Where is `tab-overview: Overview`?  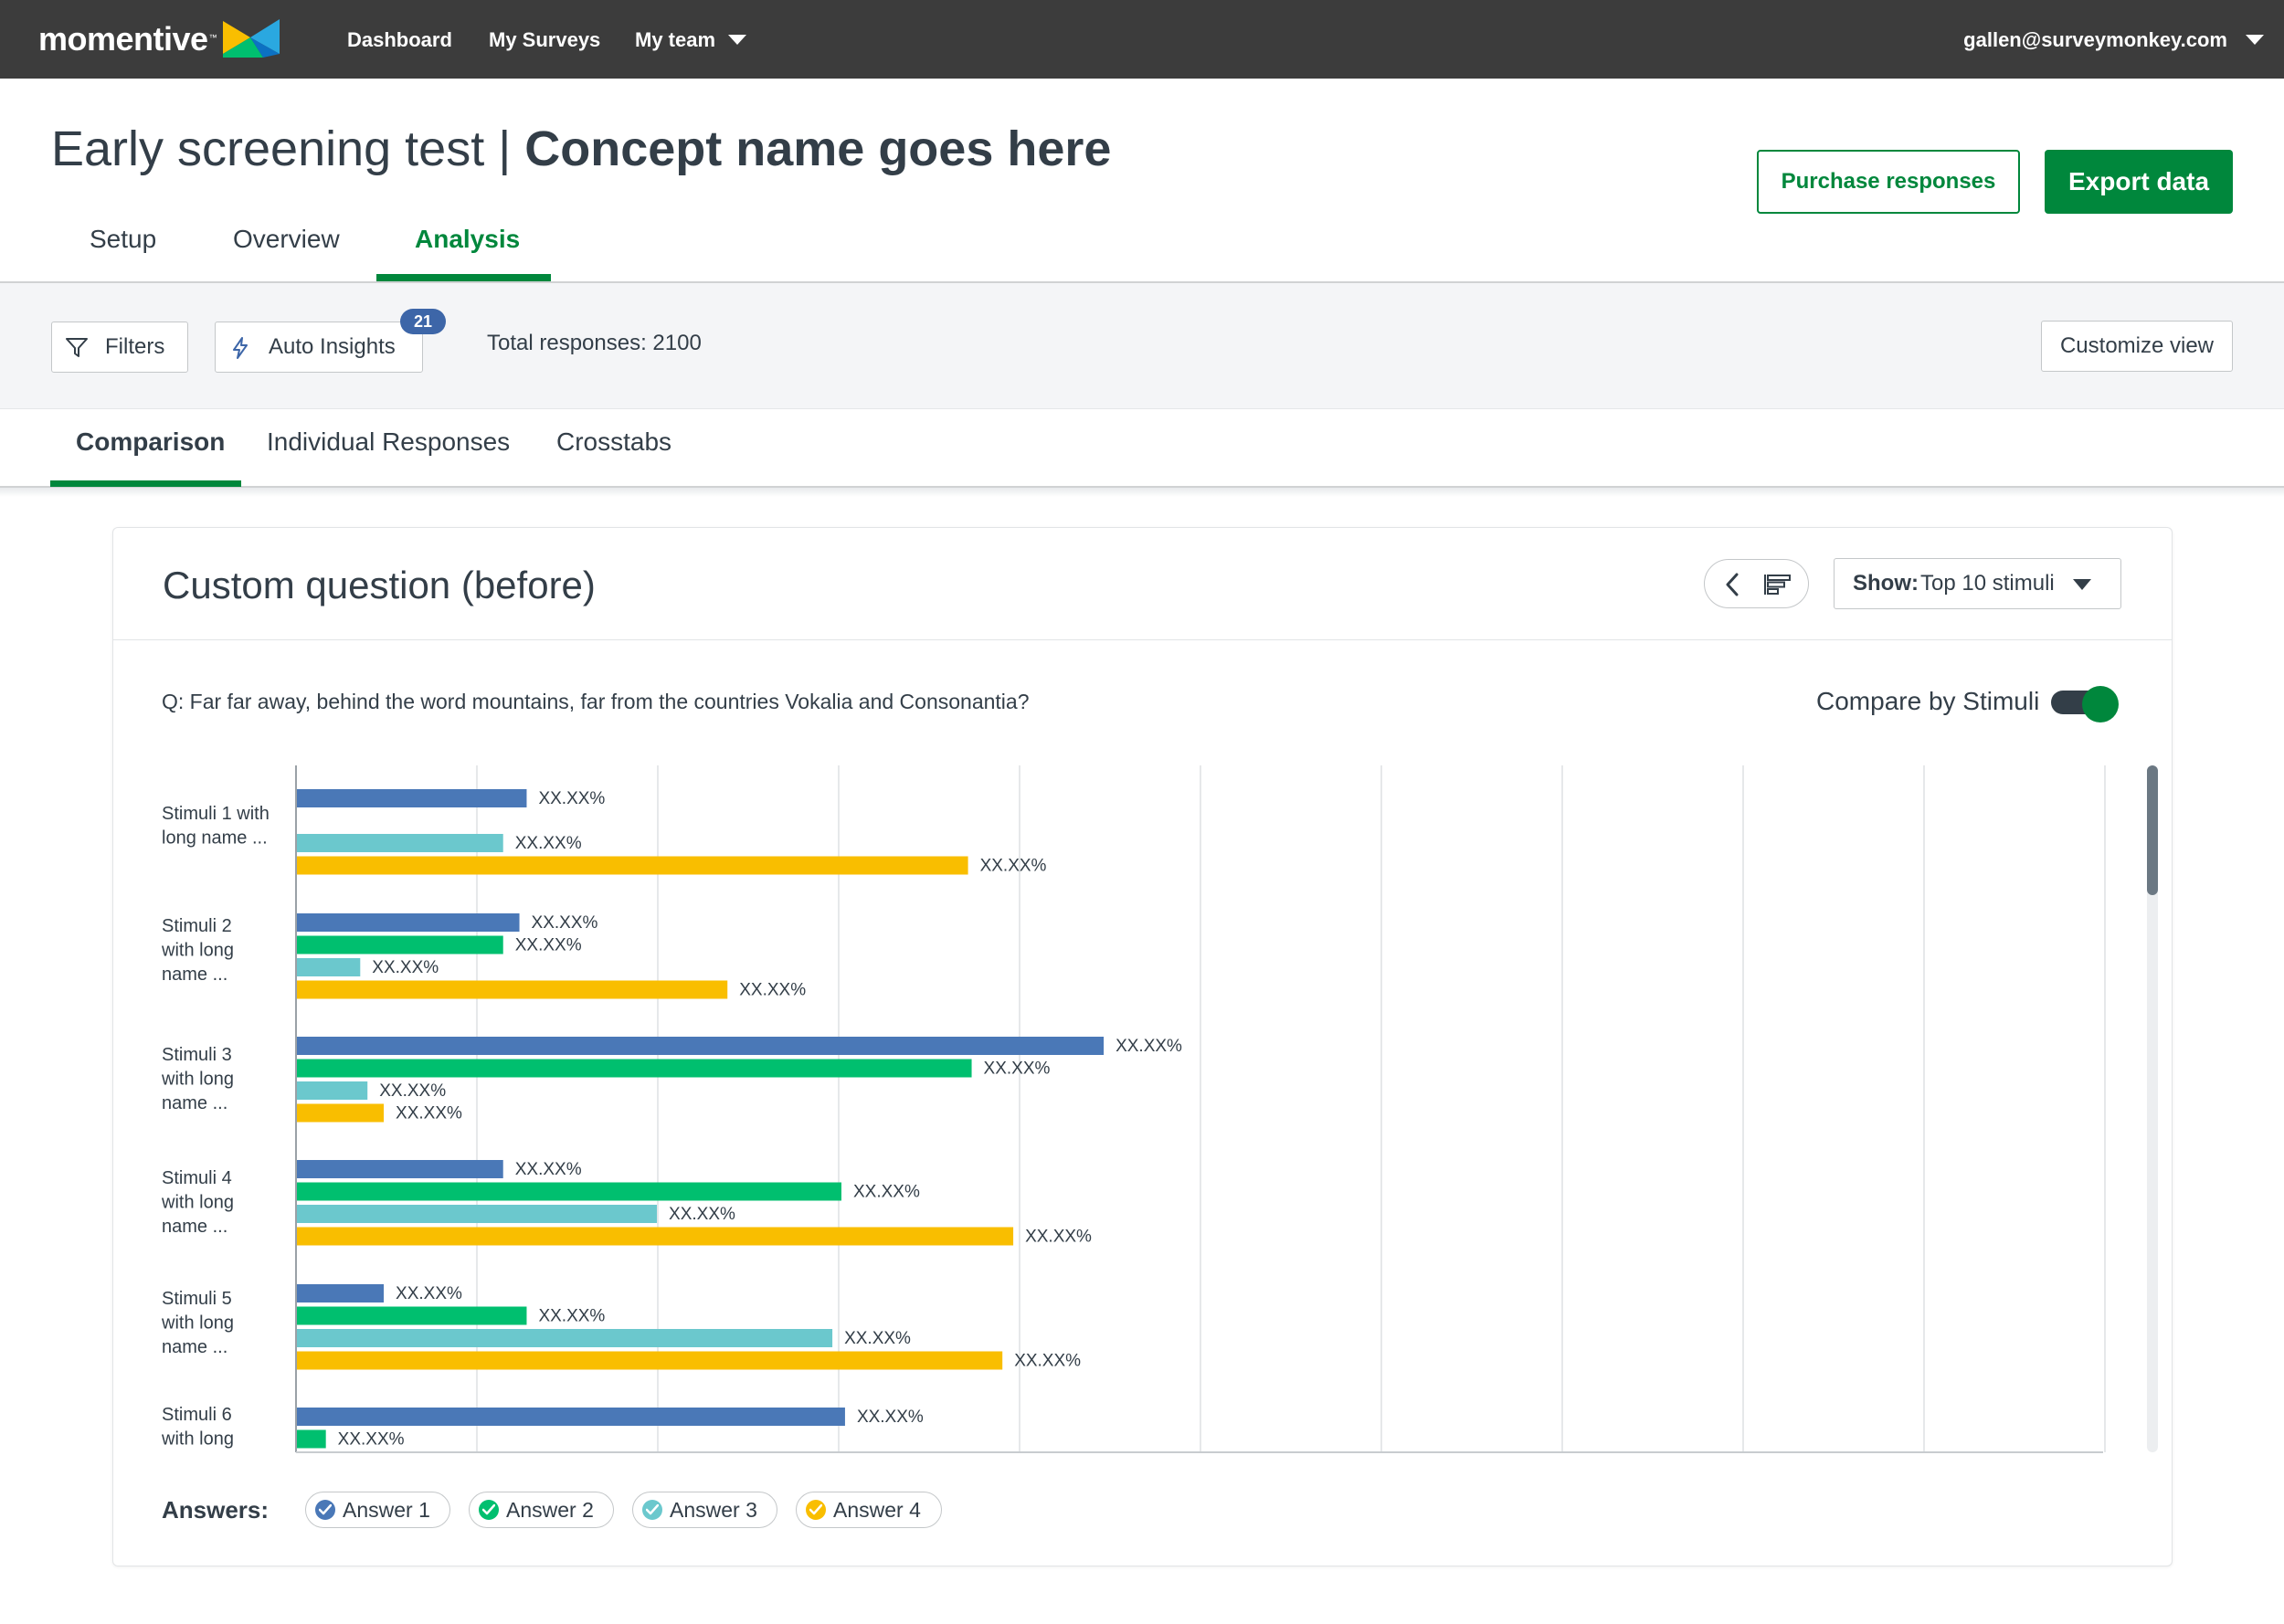 tab-overview: Overview is located at coordinates (286, 239).